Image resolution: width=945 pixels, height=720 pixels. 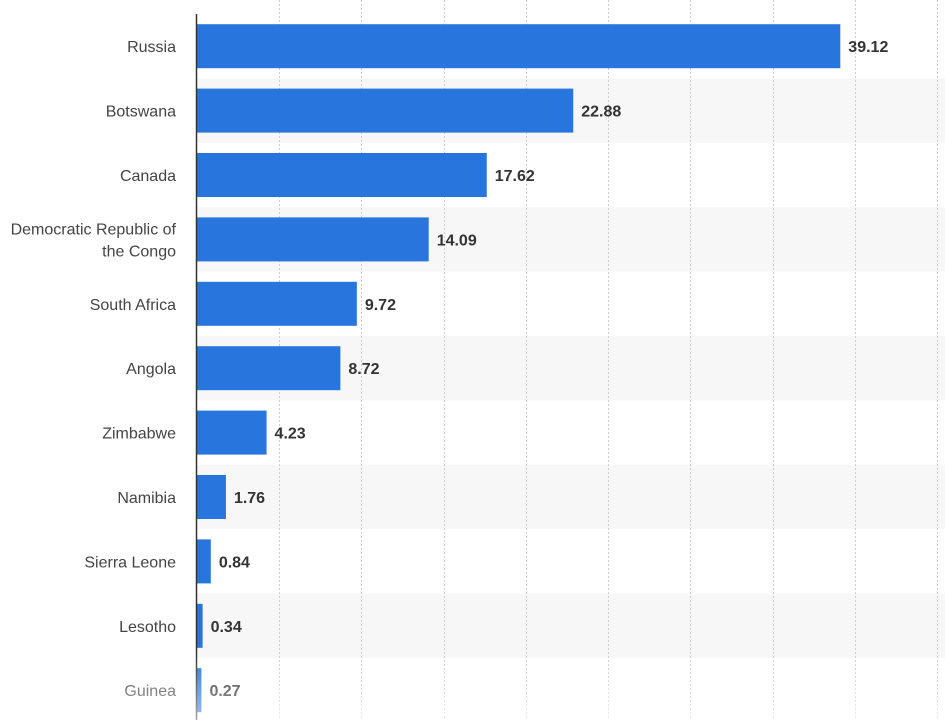 What do you see at coordinates (380, 305) in the screenshot?
I see `data-label: 9.72` at bounding box center [380, 305].